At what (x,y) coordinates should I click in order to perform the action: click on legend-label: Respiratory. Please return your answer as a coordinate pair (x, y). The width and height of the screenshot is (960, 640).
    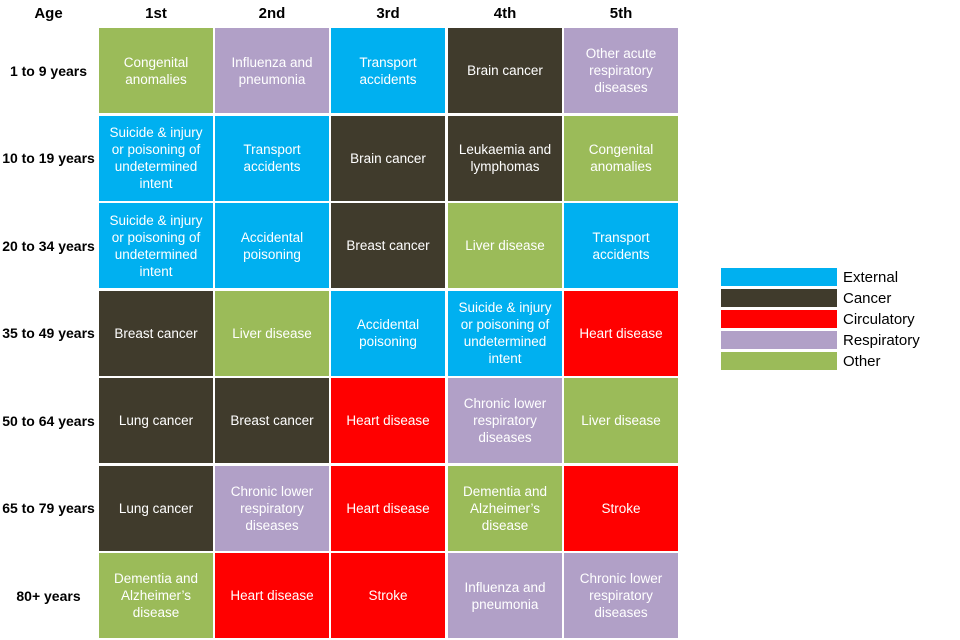
    Looking at the image, I should click on (881, 340).